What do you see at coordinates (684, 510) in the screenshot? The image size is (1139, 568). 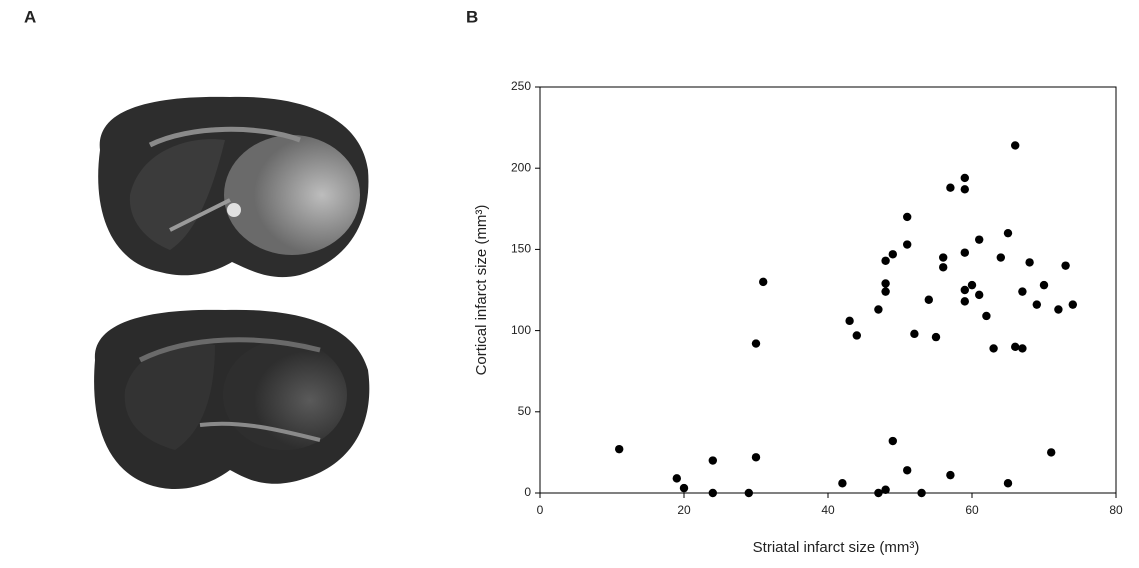 I see `x-tick-label: 20` at bounding box center [684, 510].